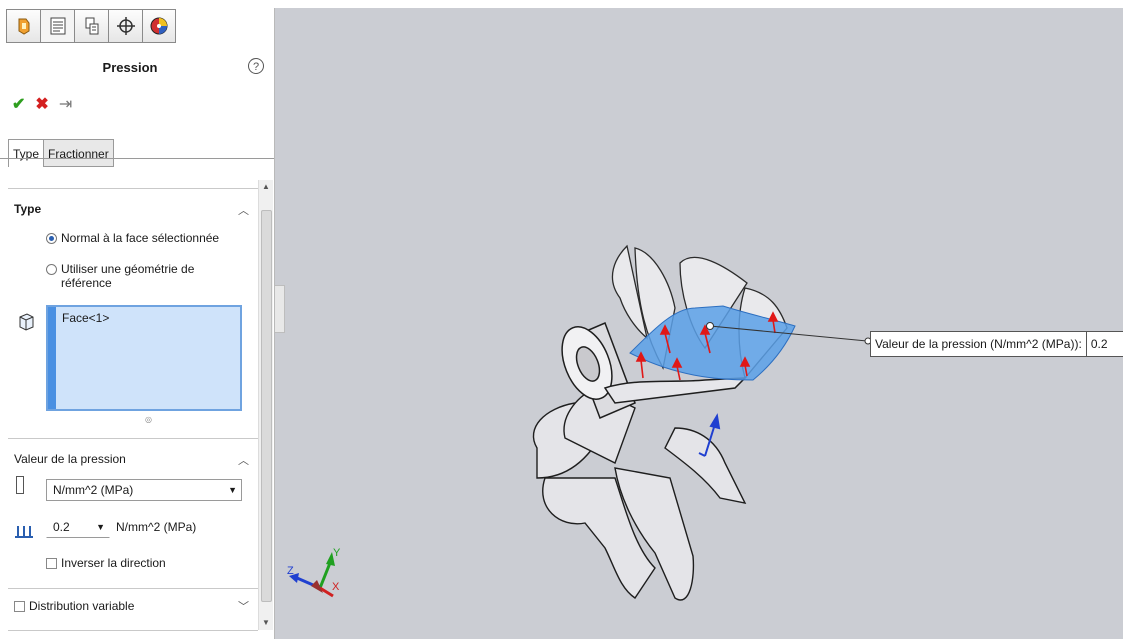  I want to click on triad-icon, so click(312, 575).